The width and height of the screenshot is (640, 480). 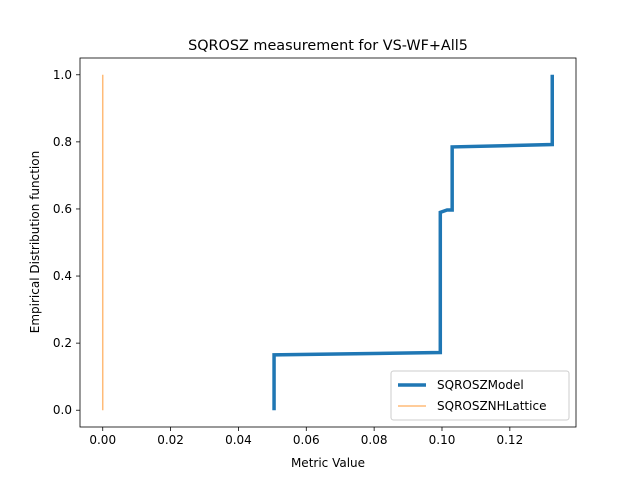 What do you see at coordinates (328, 46) in the screenshot?
I see `chart-title: SQROSZ measurement for VS-WF+All5` at bounding box center [328, 46].